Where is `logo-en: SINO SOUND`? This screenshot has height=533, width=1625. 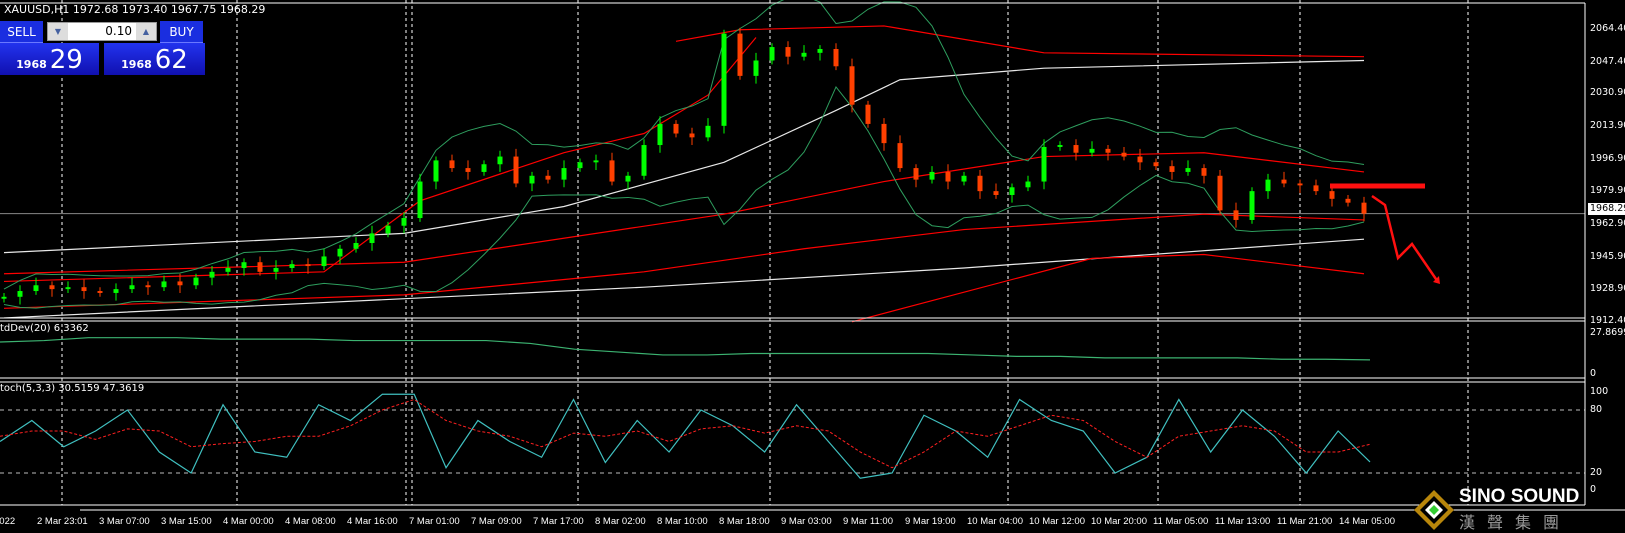 logo-en: SINO SOUND is located at coordinates (1519, 496).